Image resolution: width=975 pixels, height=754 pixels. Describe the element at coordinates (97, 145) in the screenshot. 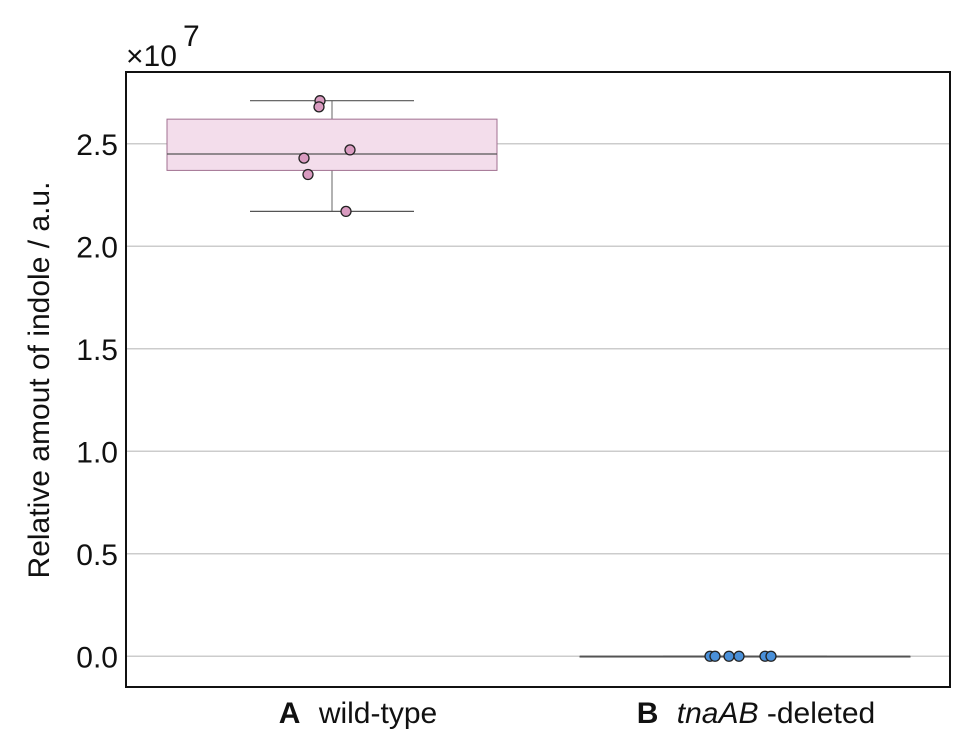

I see `y-tick-label: 2.5` at that location.